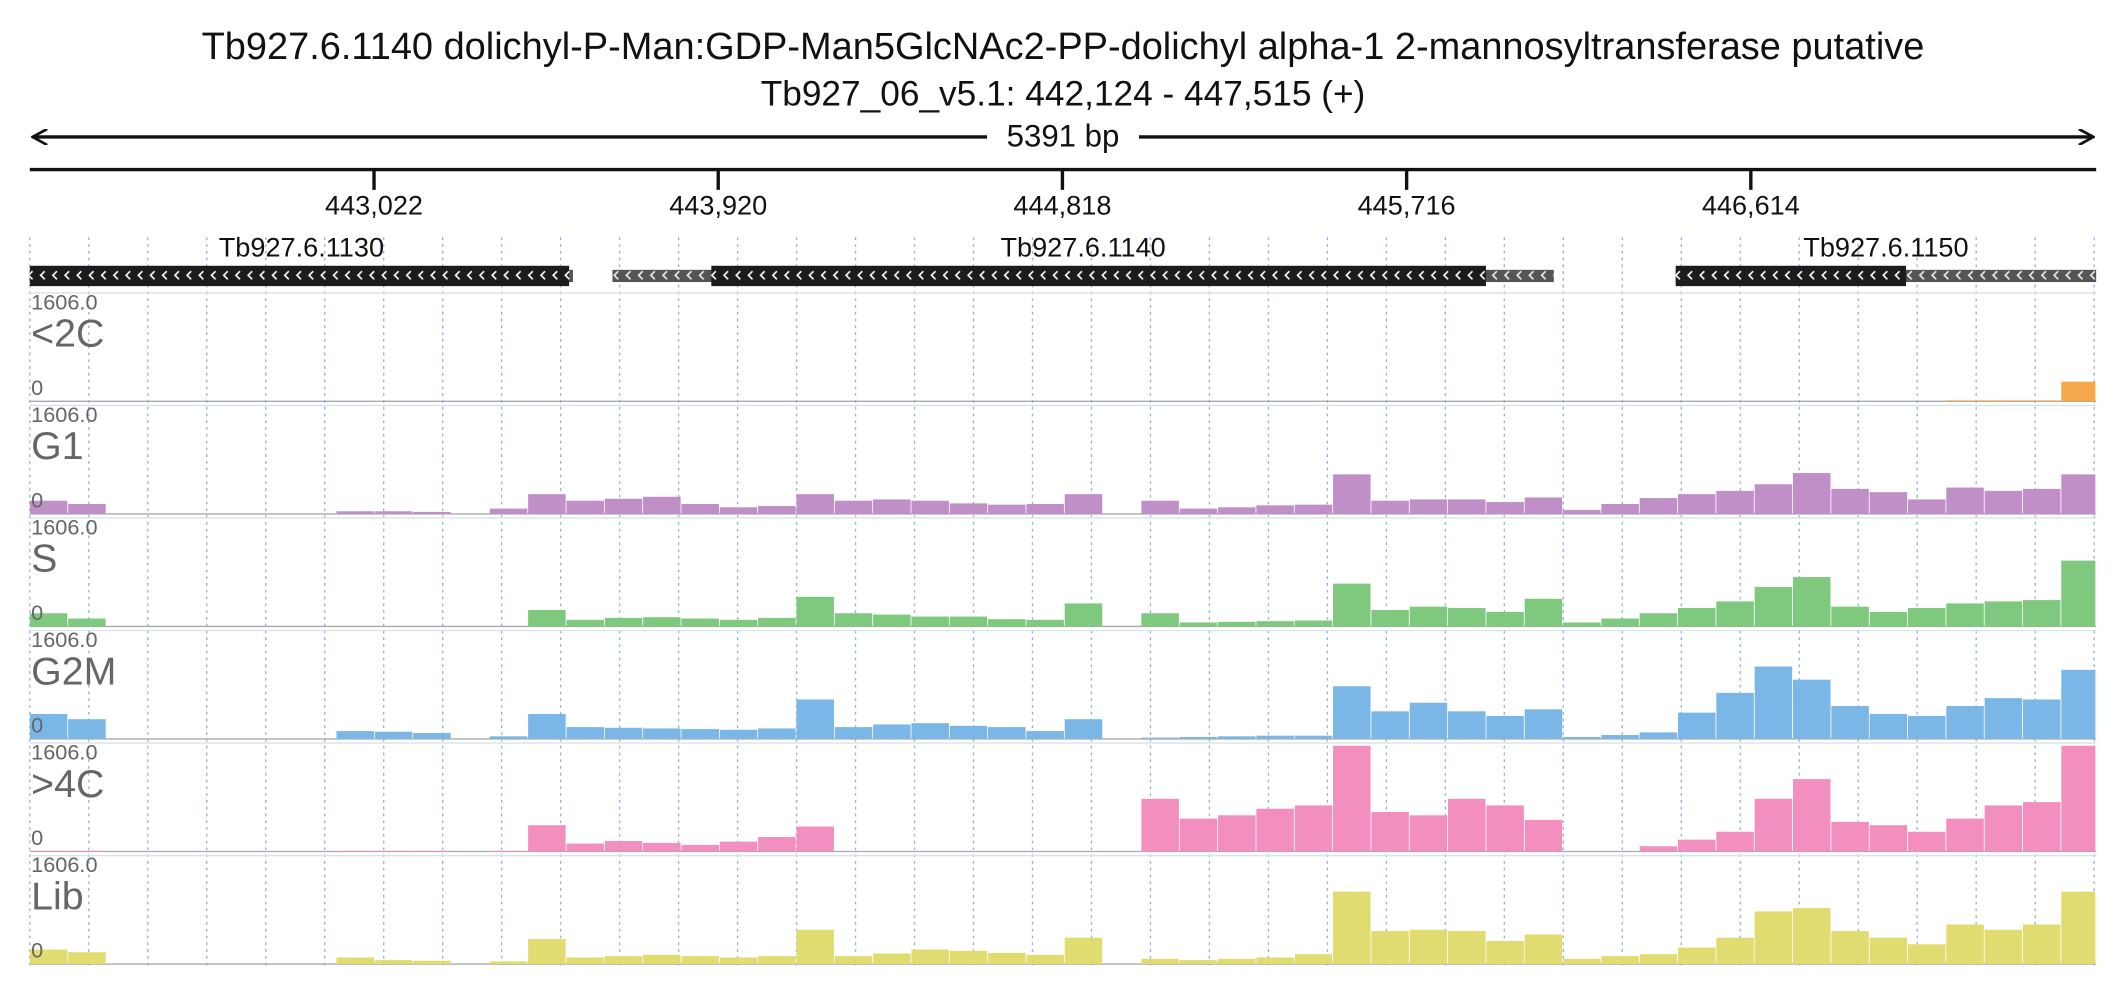 The width and height of the screenshot is (2126, 1000). I want to click on span-label-bg, so click(1063, 137).